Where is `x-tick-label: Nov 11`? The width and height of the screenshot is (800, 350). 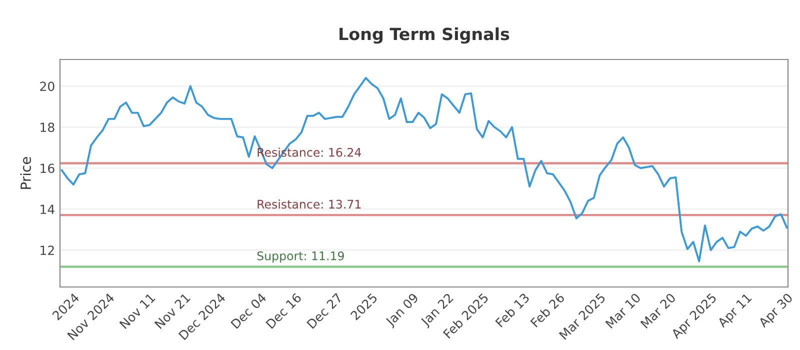
x-tick-label: Nov 11 is located at coordinates (137, 311).